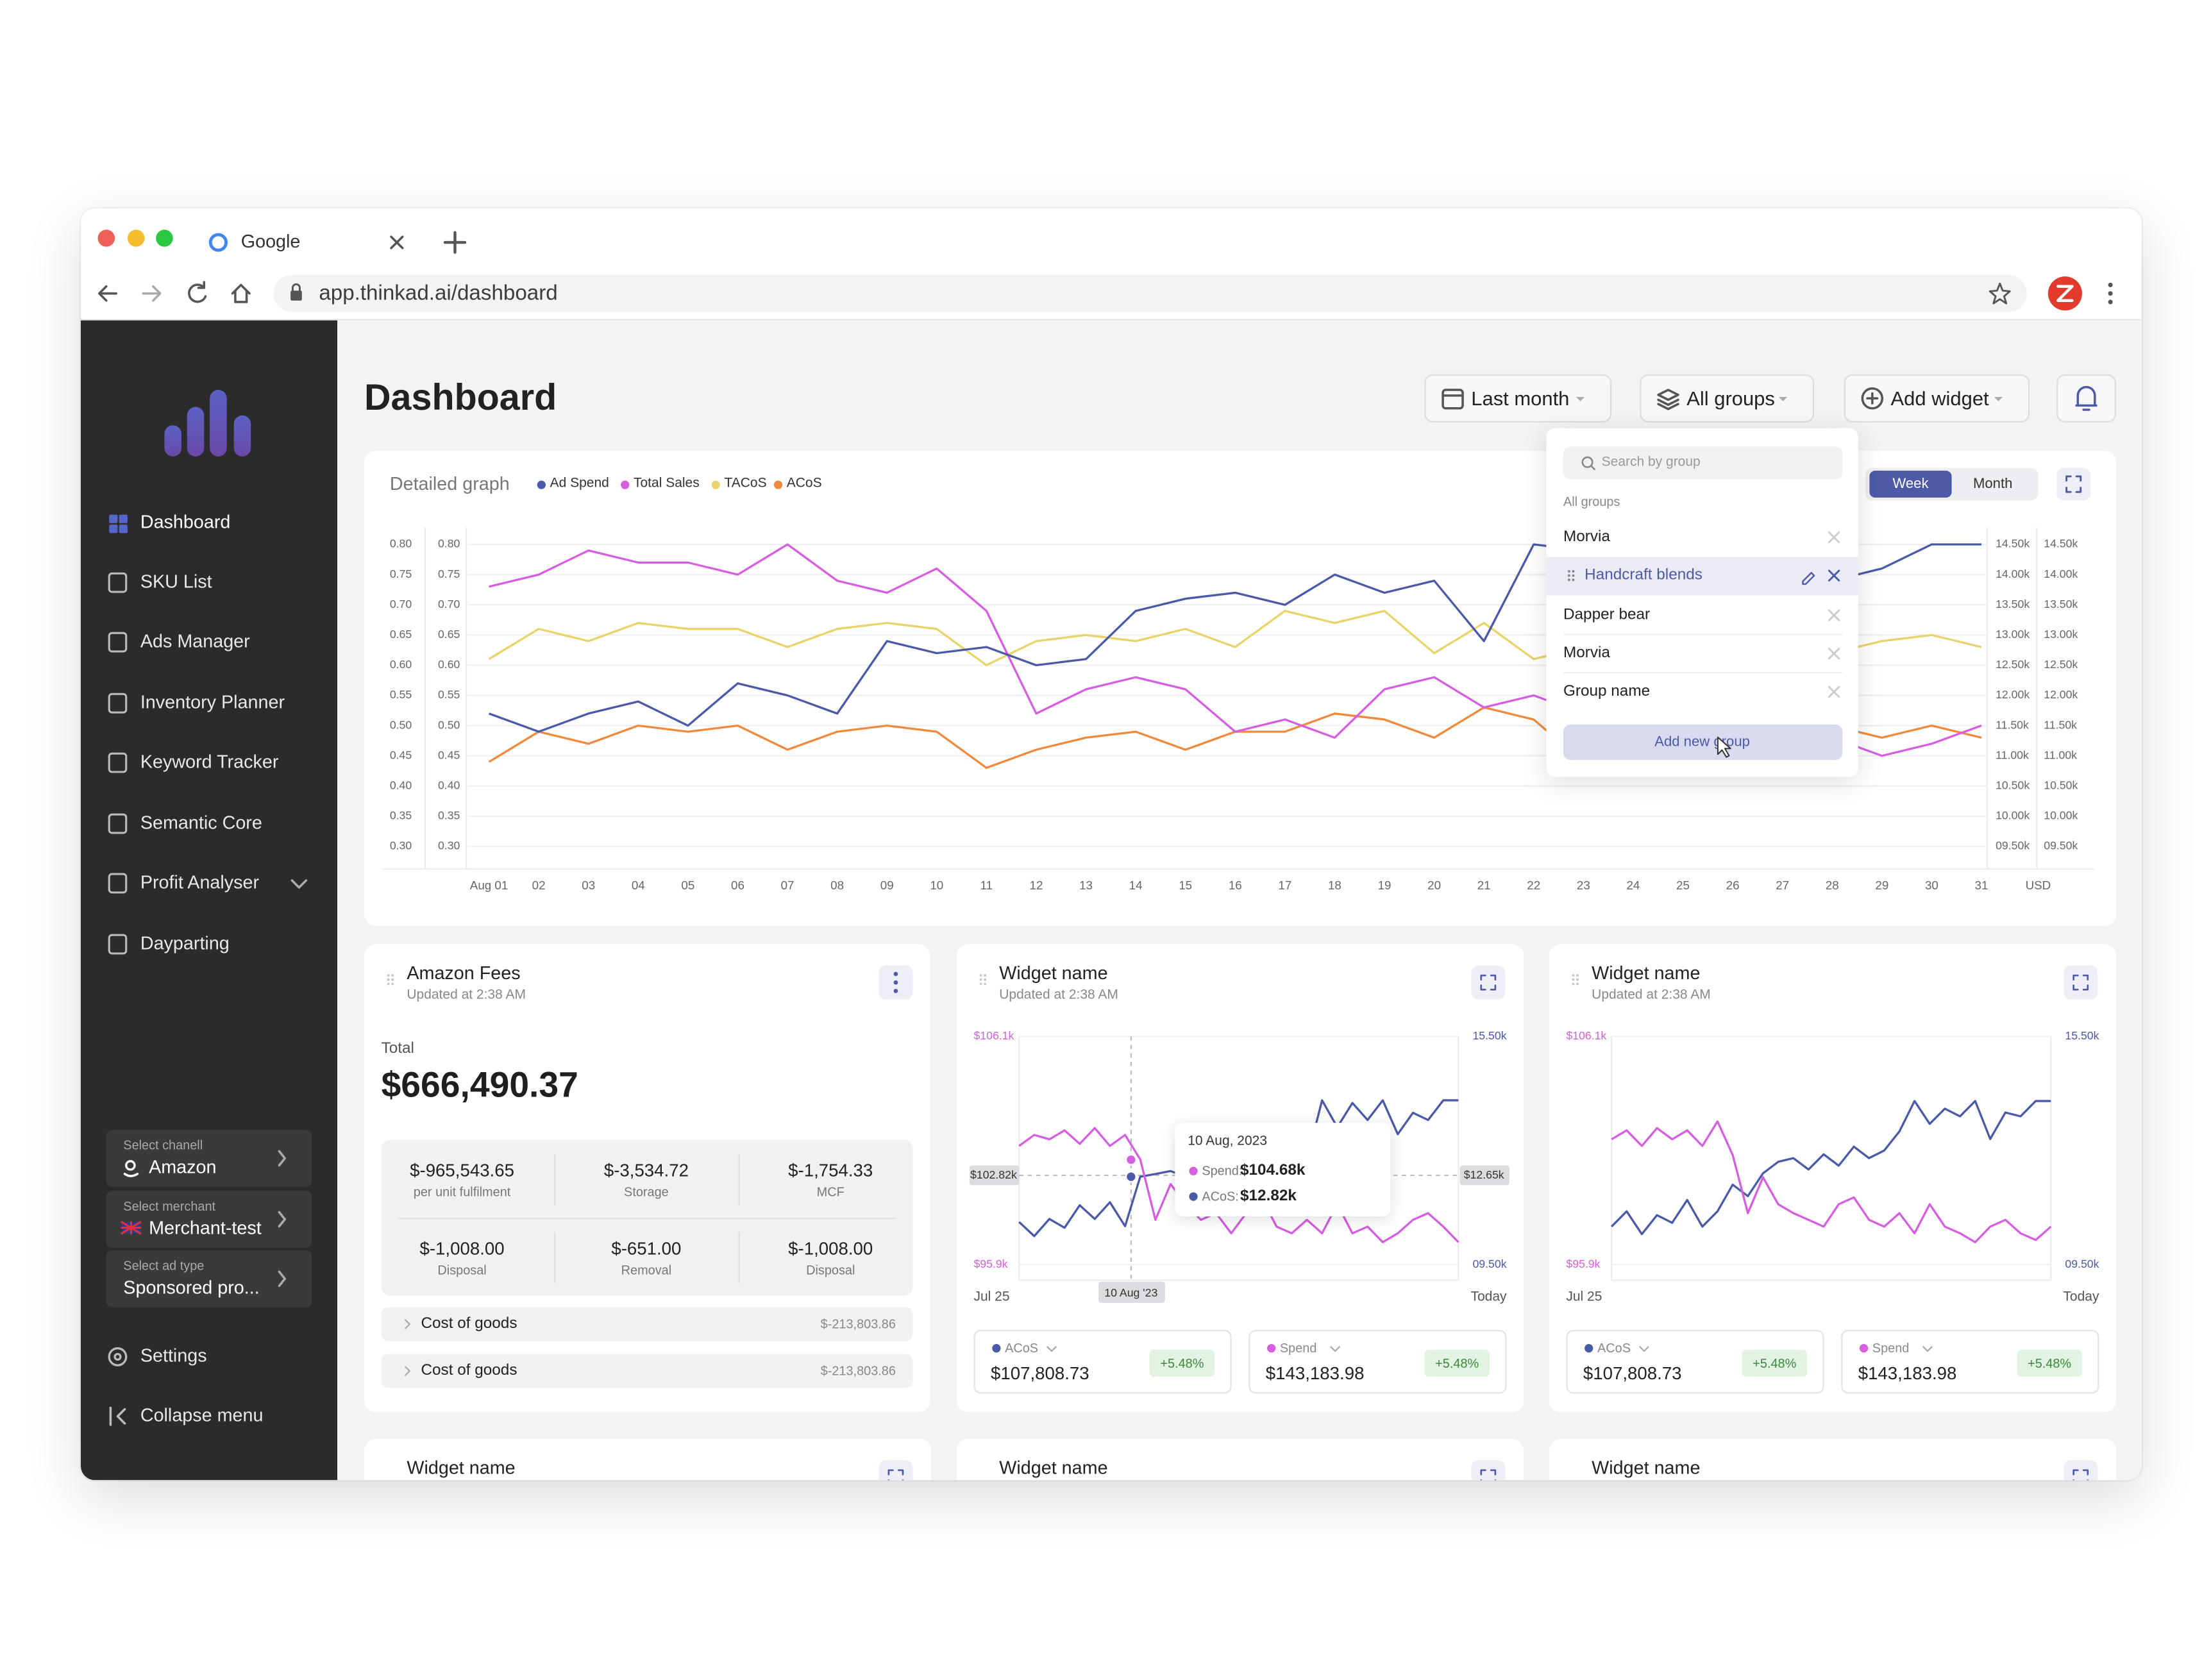 This screenshot has width=2211, height=1680. Describe the element at coordinates (830, 1270) in the screenshot. I see `fee-label: Disposal` at that location.